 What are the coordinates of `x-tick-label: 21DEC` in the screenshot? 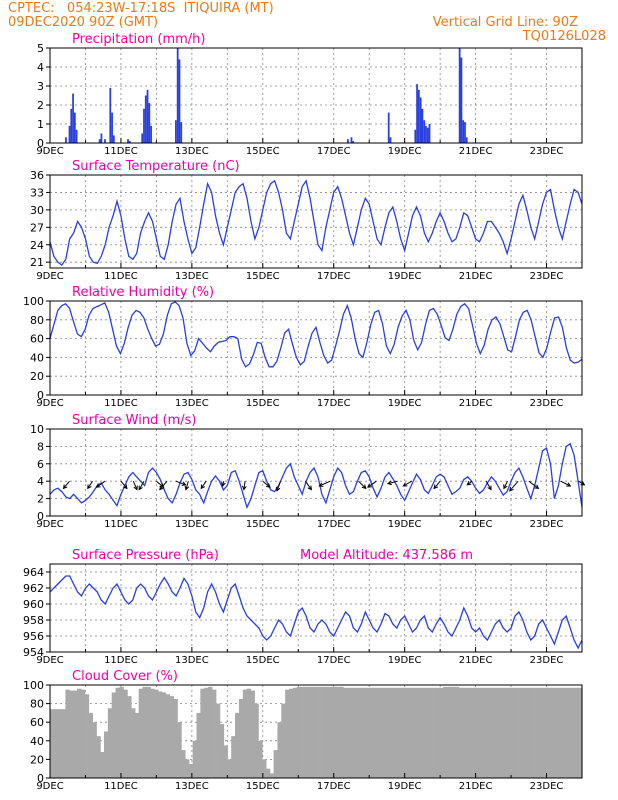 It's located at (476, 276).